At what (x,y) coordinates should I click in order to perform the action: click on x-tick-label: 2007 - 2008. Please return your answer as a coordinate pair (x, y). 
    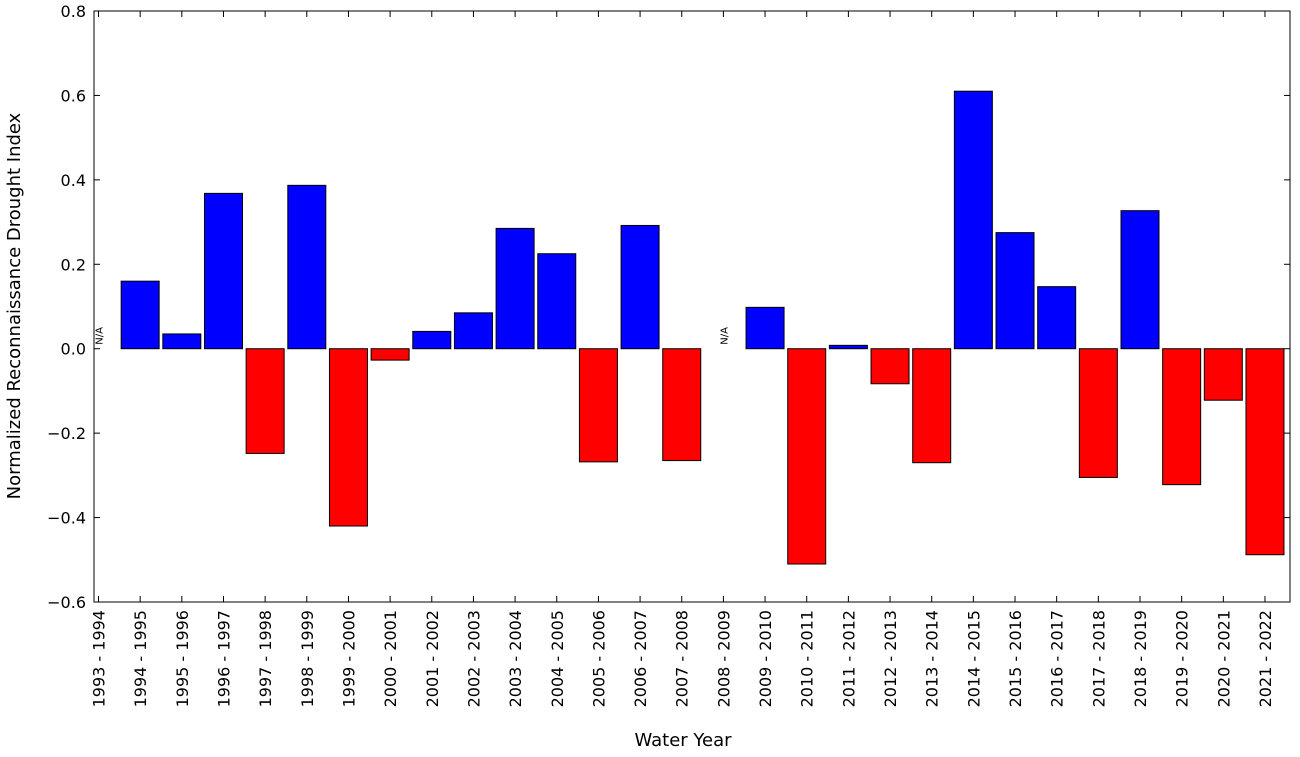
    Looking at the image, I should click on (682, 658).